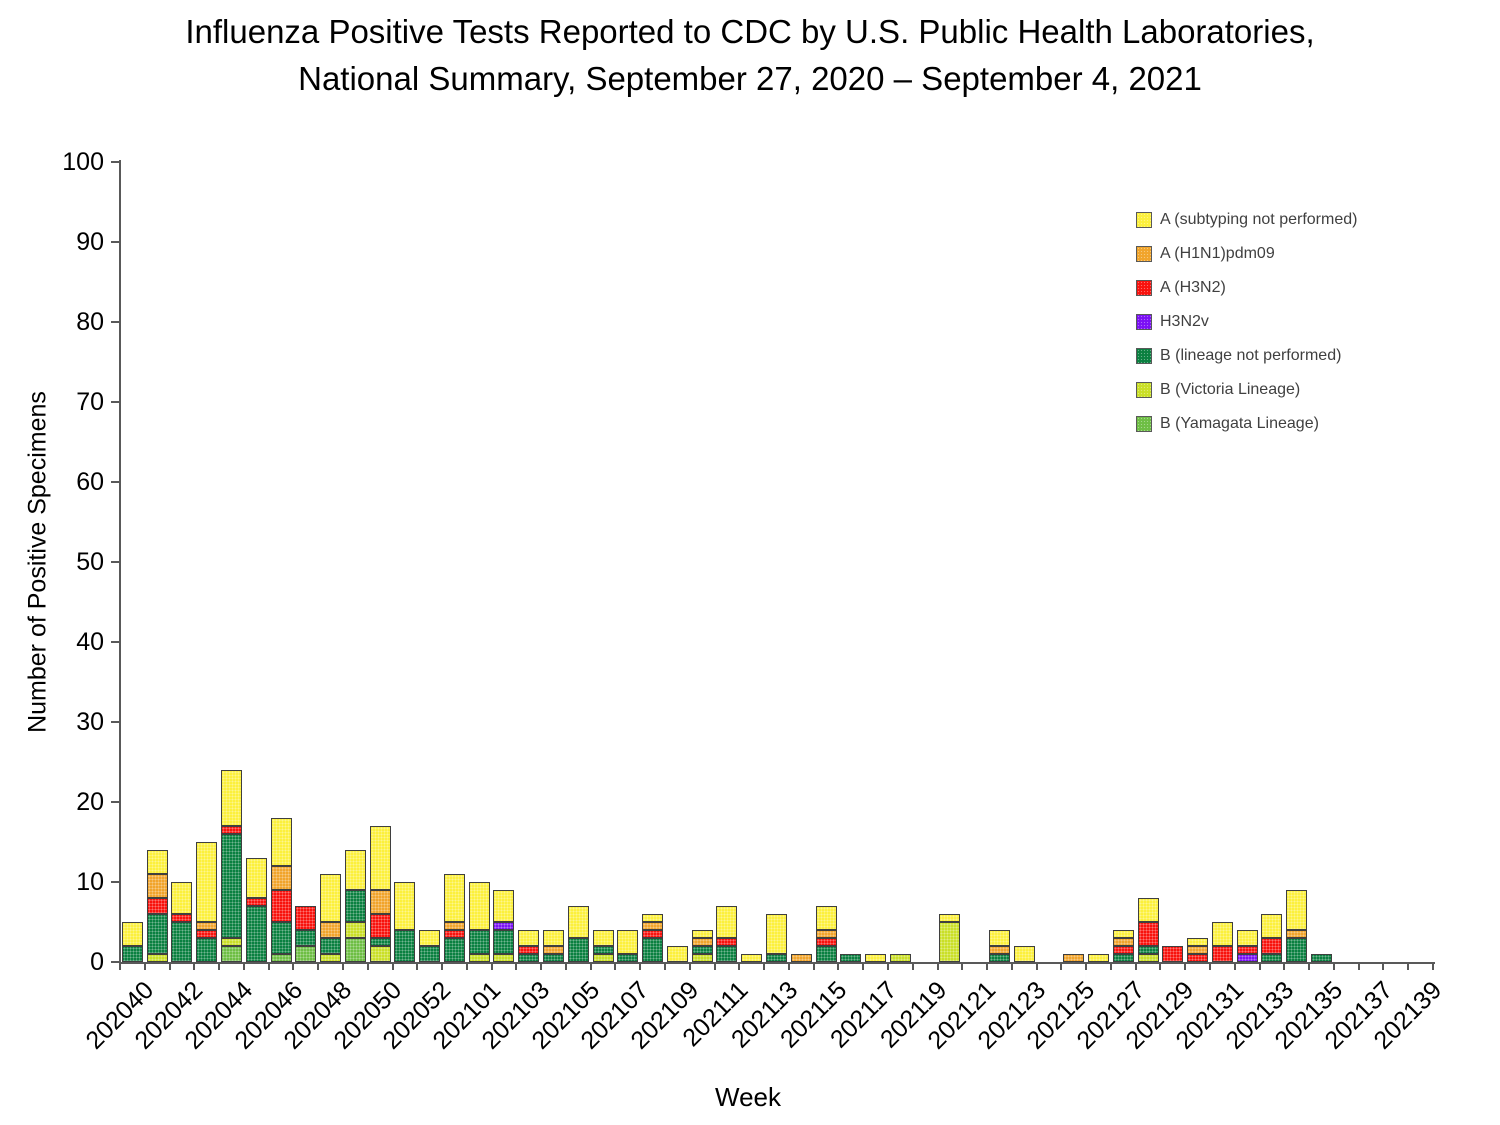 This screenshot has height=1125, width=1500. I want to click on x-axis-title: Week, so click(748, 1097).